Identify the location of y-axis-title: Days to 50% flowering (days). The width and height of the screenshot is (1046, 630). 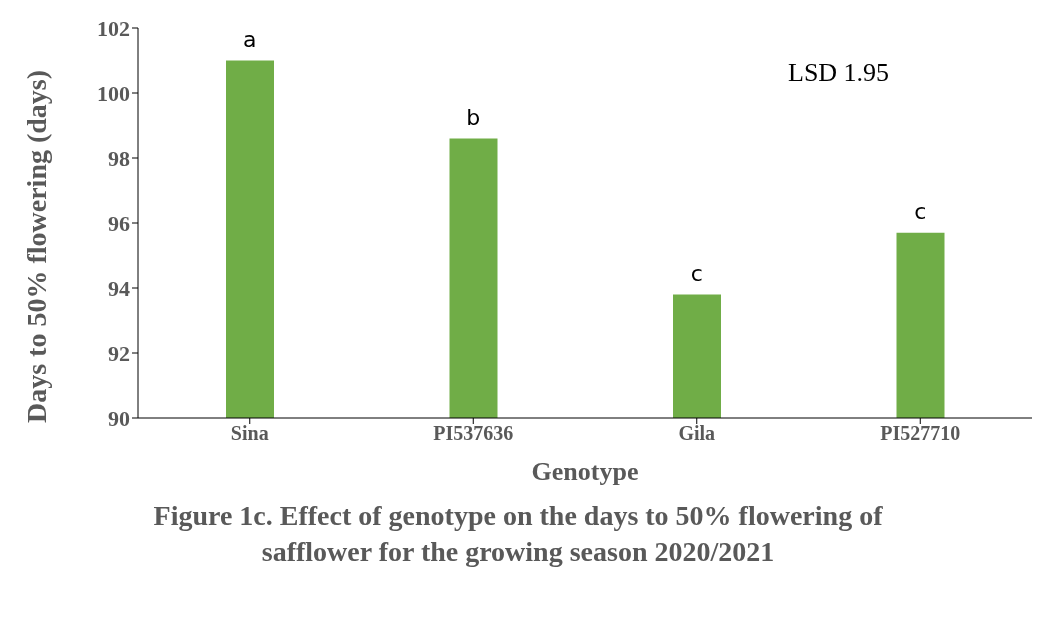
(36, 246).